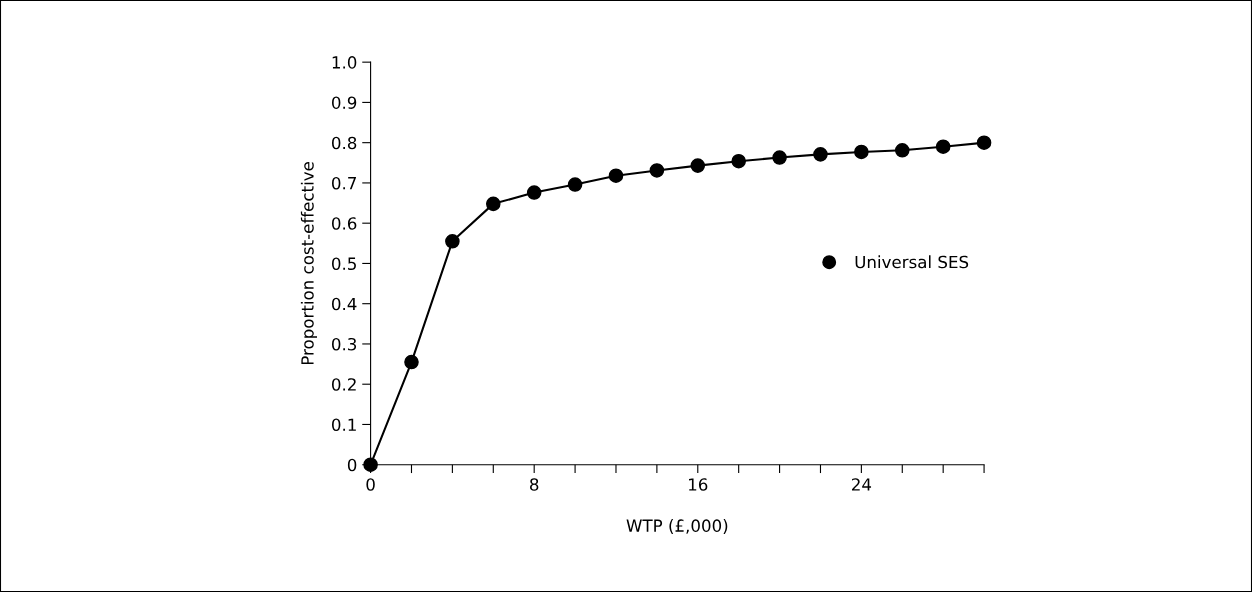  What do you see at coordinates (344, 62) in the screenshot?
I see `y-tick-label: 1.0` at bounding box center [344, 62].